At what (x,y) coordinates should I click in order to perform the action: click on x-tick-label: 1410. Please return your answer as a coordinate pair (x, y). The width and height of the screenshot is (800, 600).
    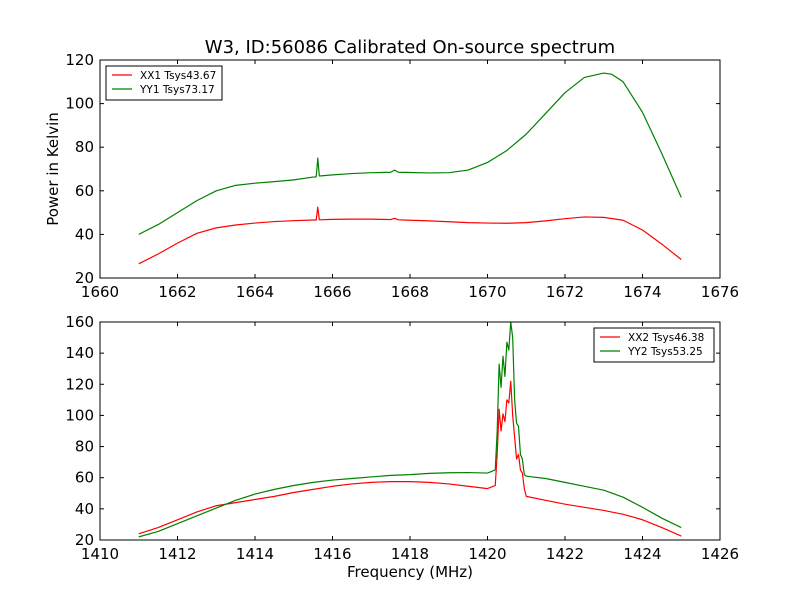
    Looking at the image, I should click on (100, 554).